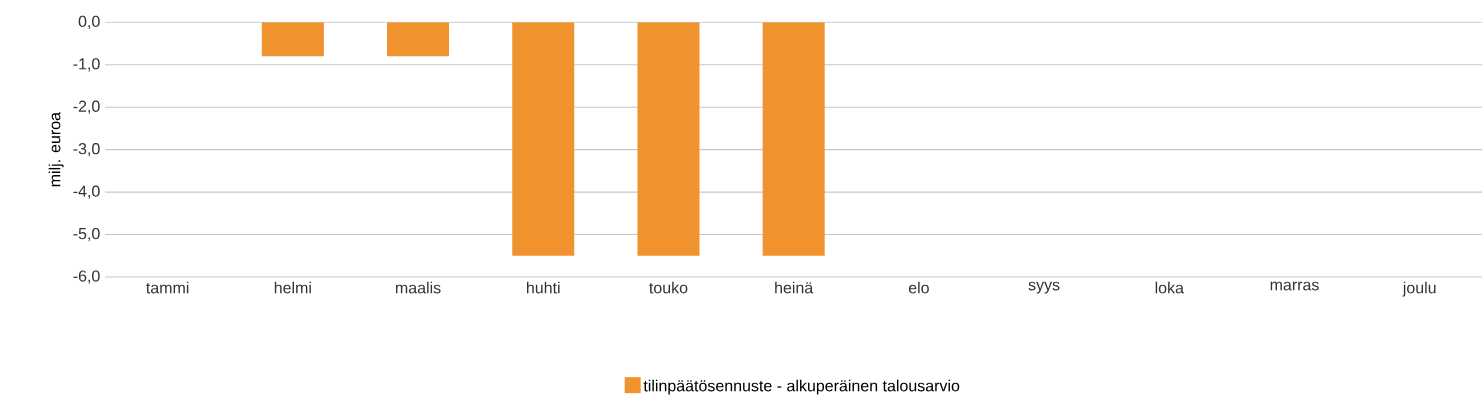 This screenshot has width=1482, height=403. What do you see at coordinates (86, 192) in the screenshot?
I see `y-tick-label: -4,0` at bounding box center [86, 192].